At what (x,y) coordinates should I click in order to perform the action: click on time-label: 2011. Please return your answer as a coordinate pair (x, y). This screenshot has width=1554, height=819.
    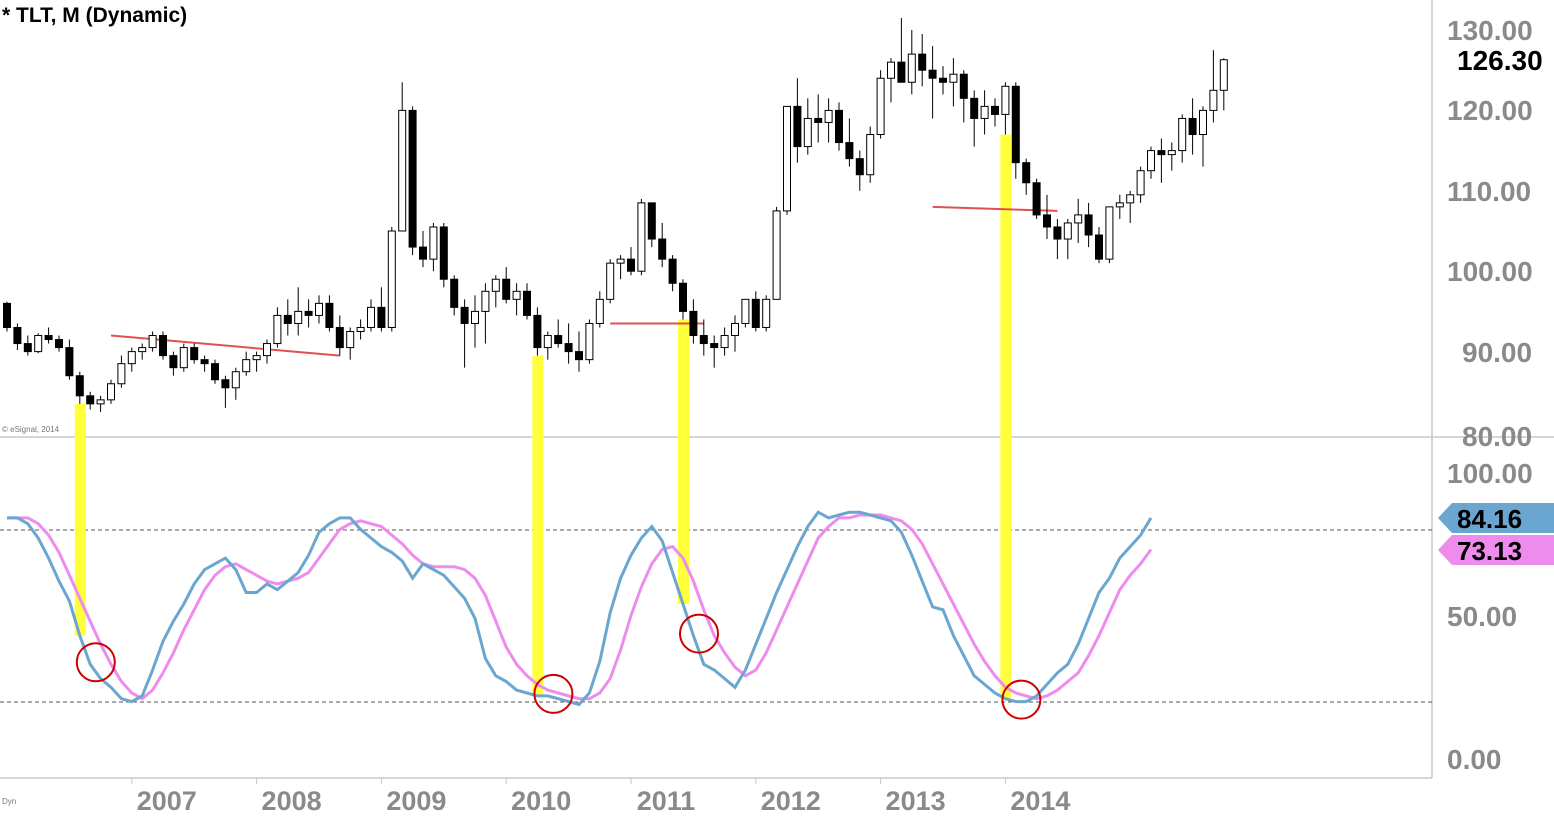
    Looking at the image, I should click on (666, 801).